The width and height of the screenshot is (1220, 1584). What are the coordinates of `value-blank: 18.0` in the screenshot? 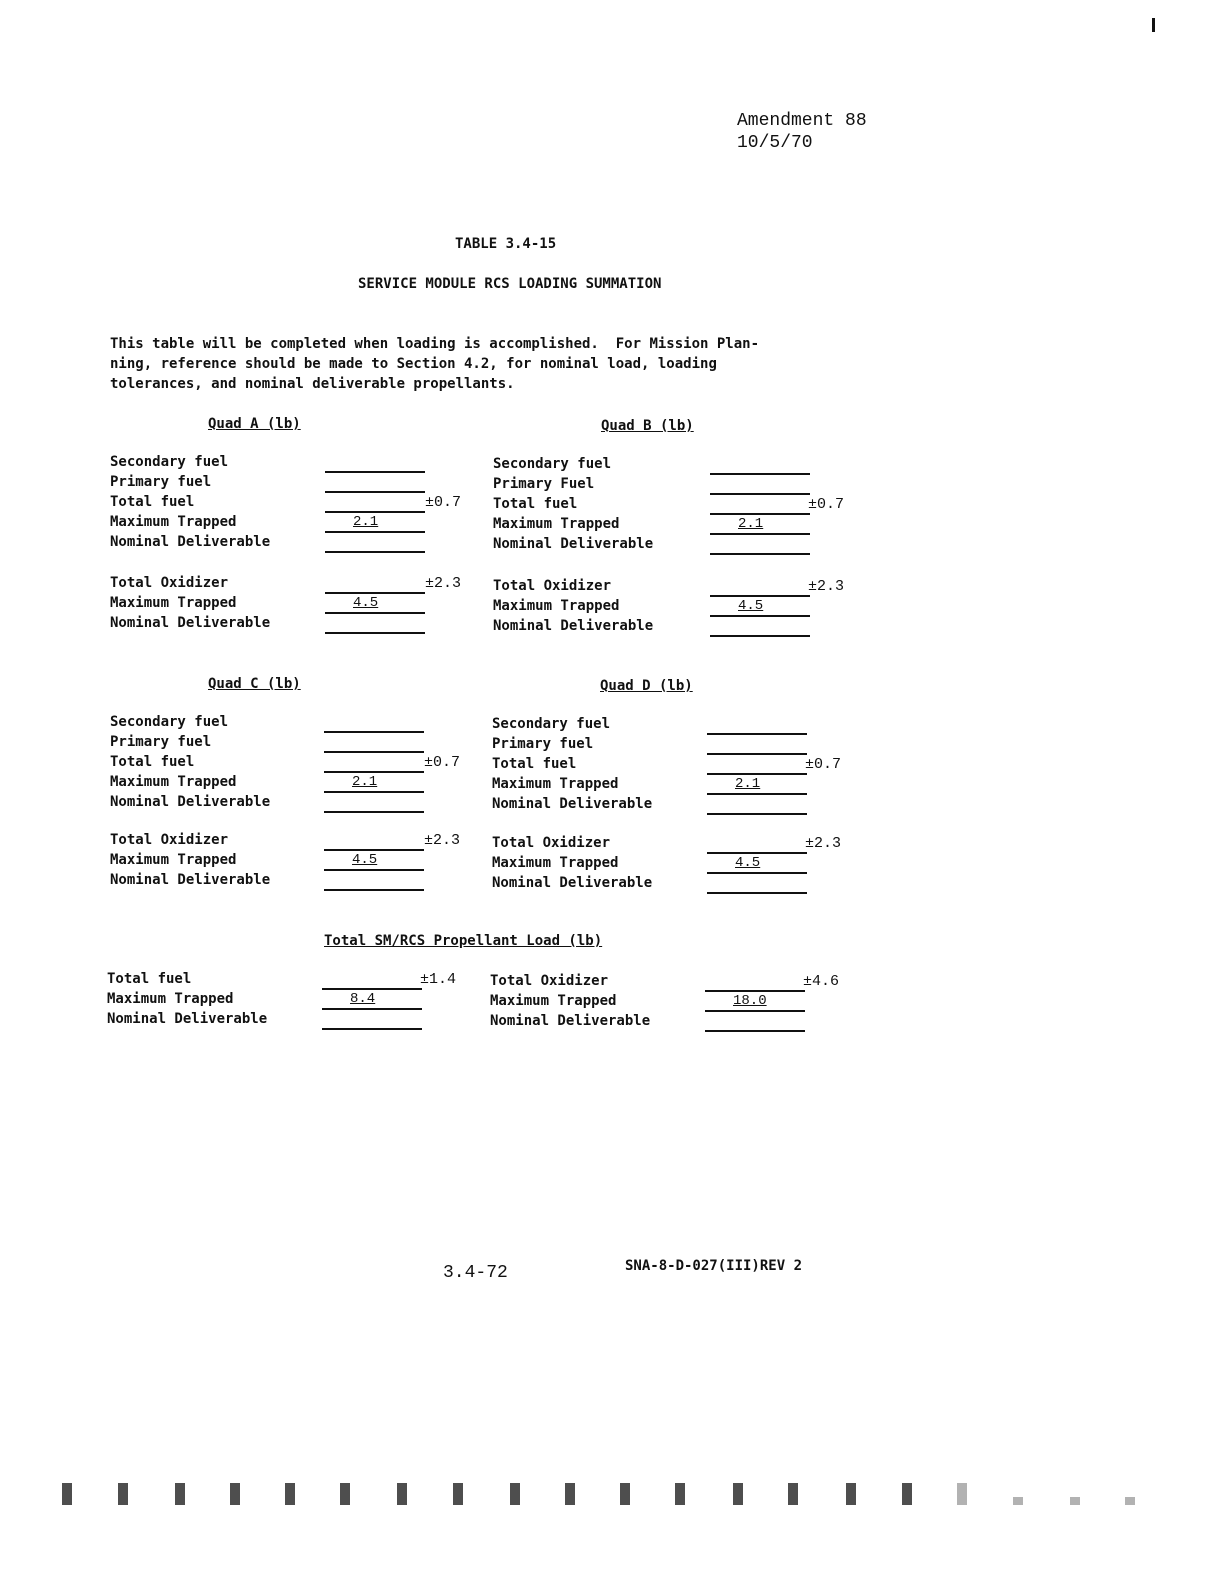 It's located at (755, 1002).